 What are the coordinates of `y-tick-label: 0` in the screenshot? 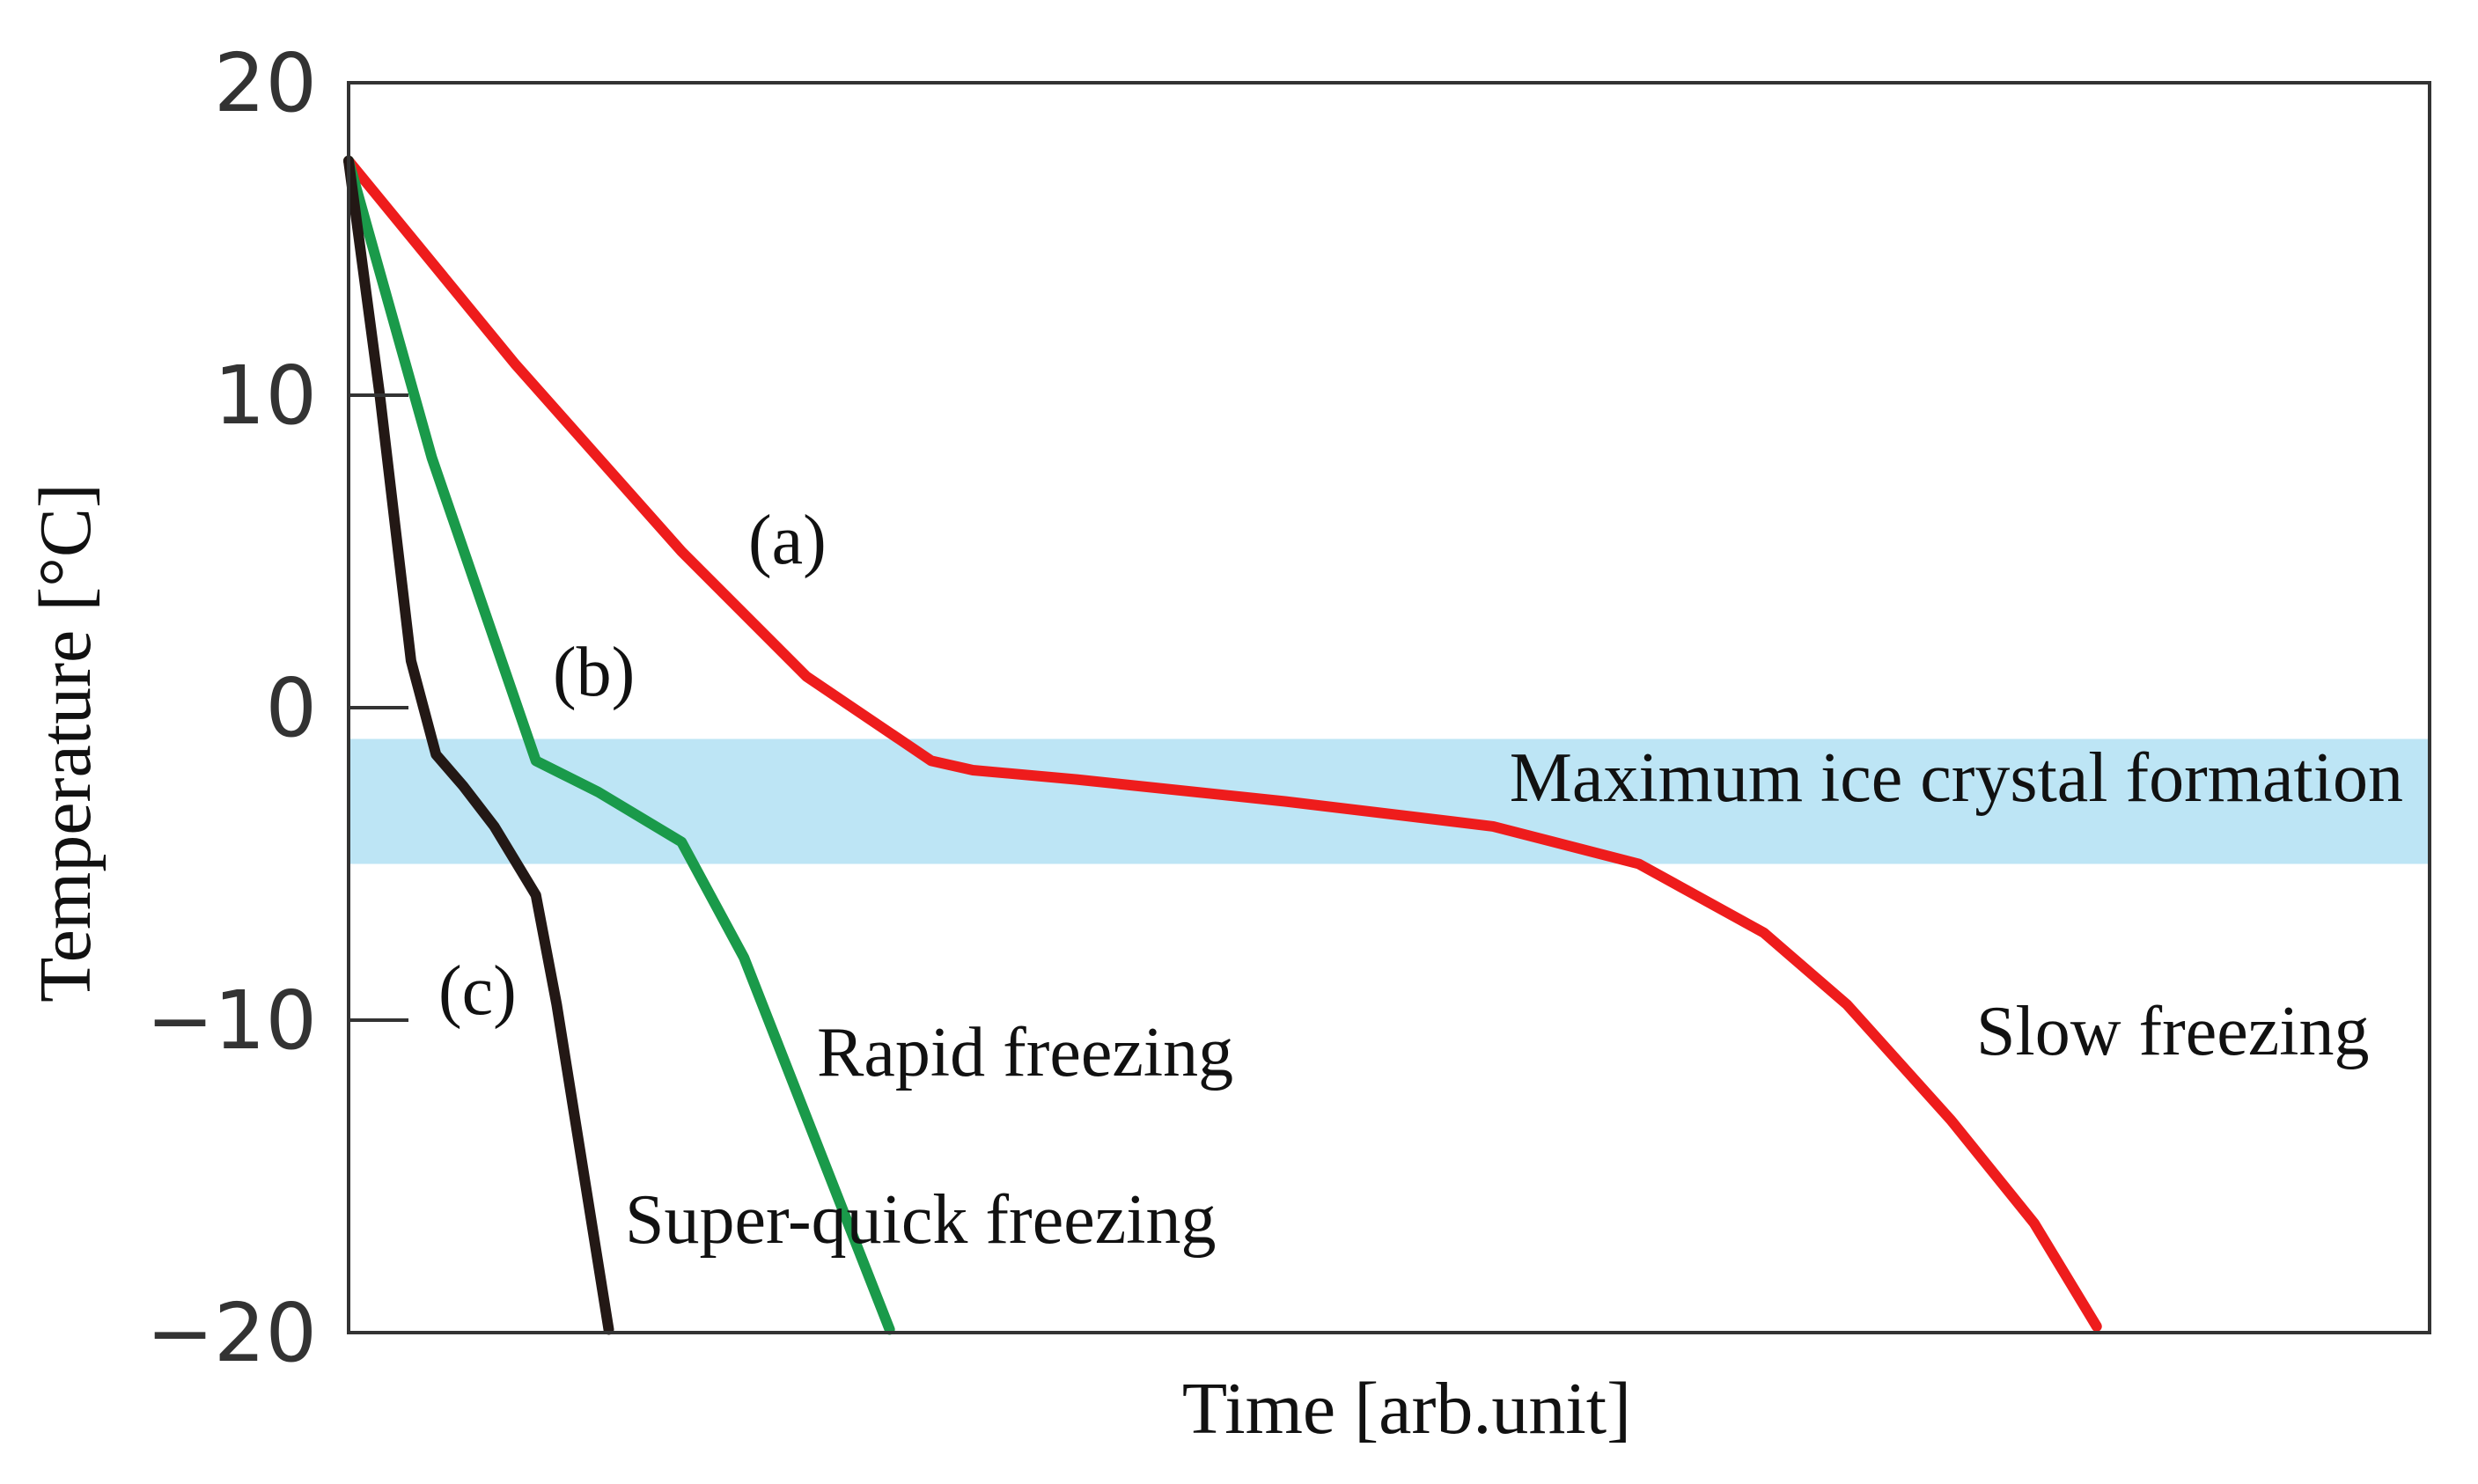 It's located at (291, 708).